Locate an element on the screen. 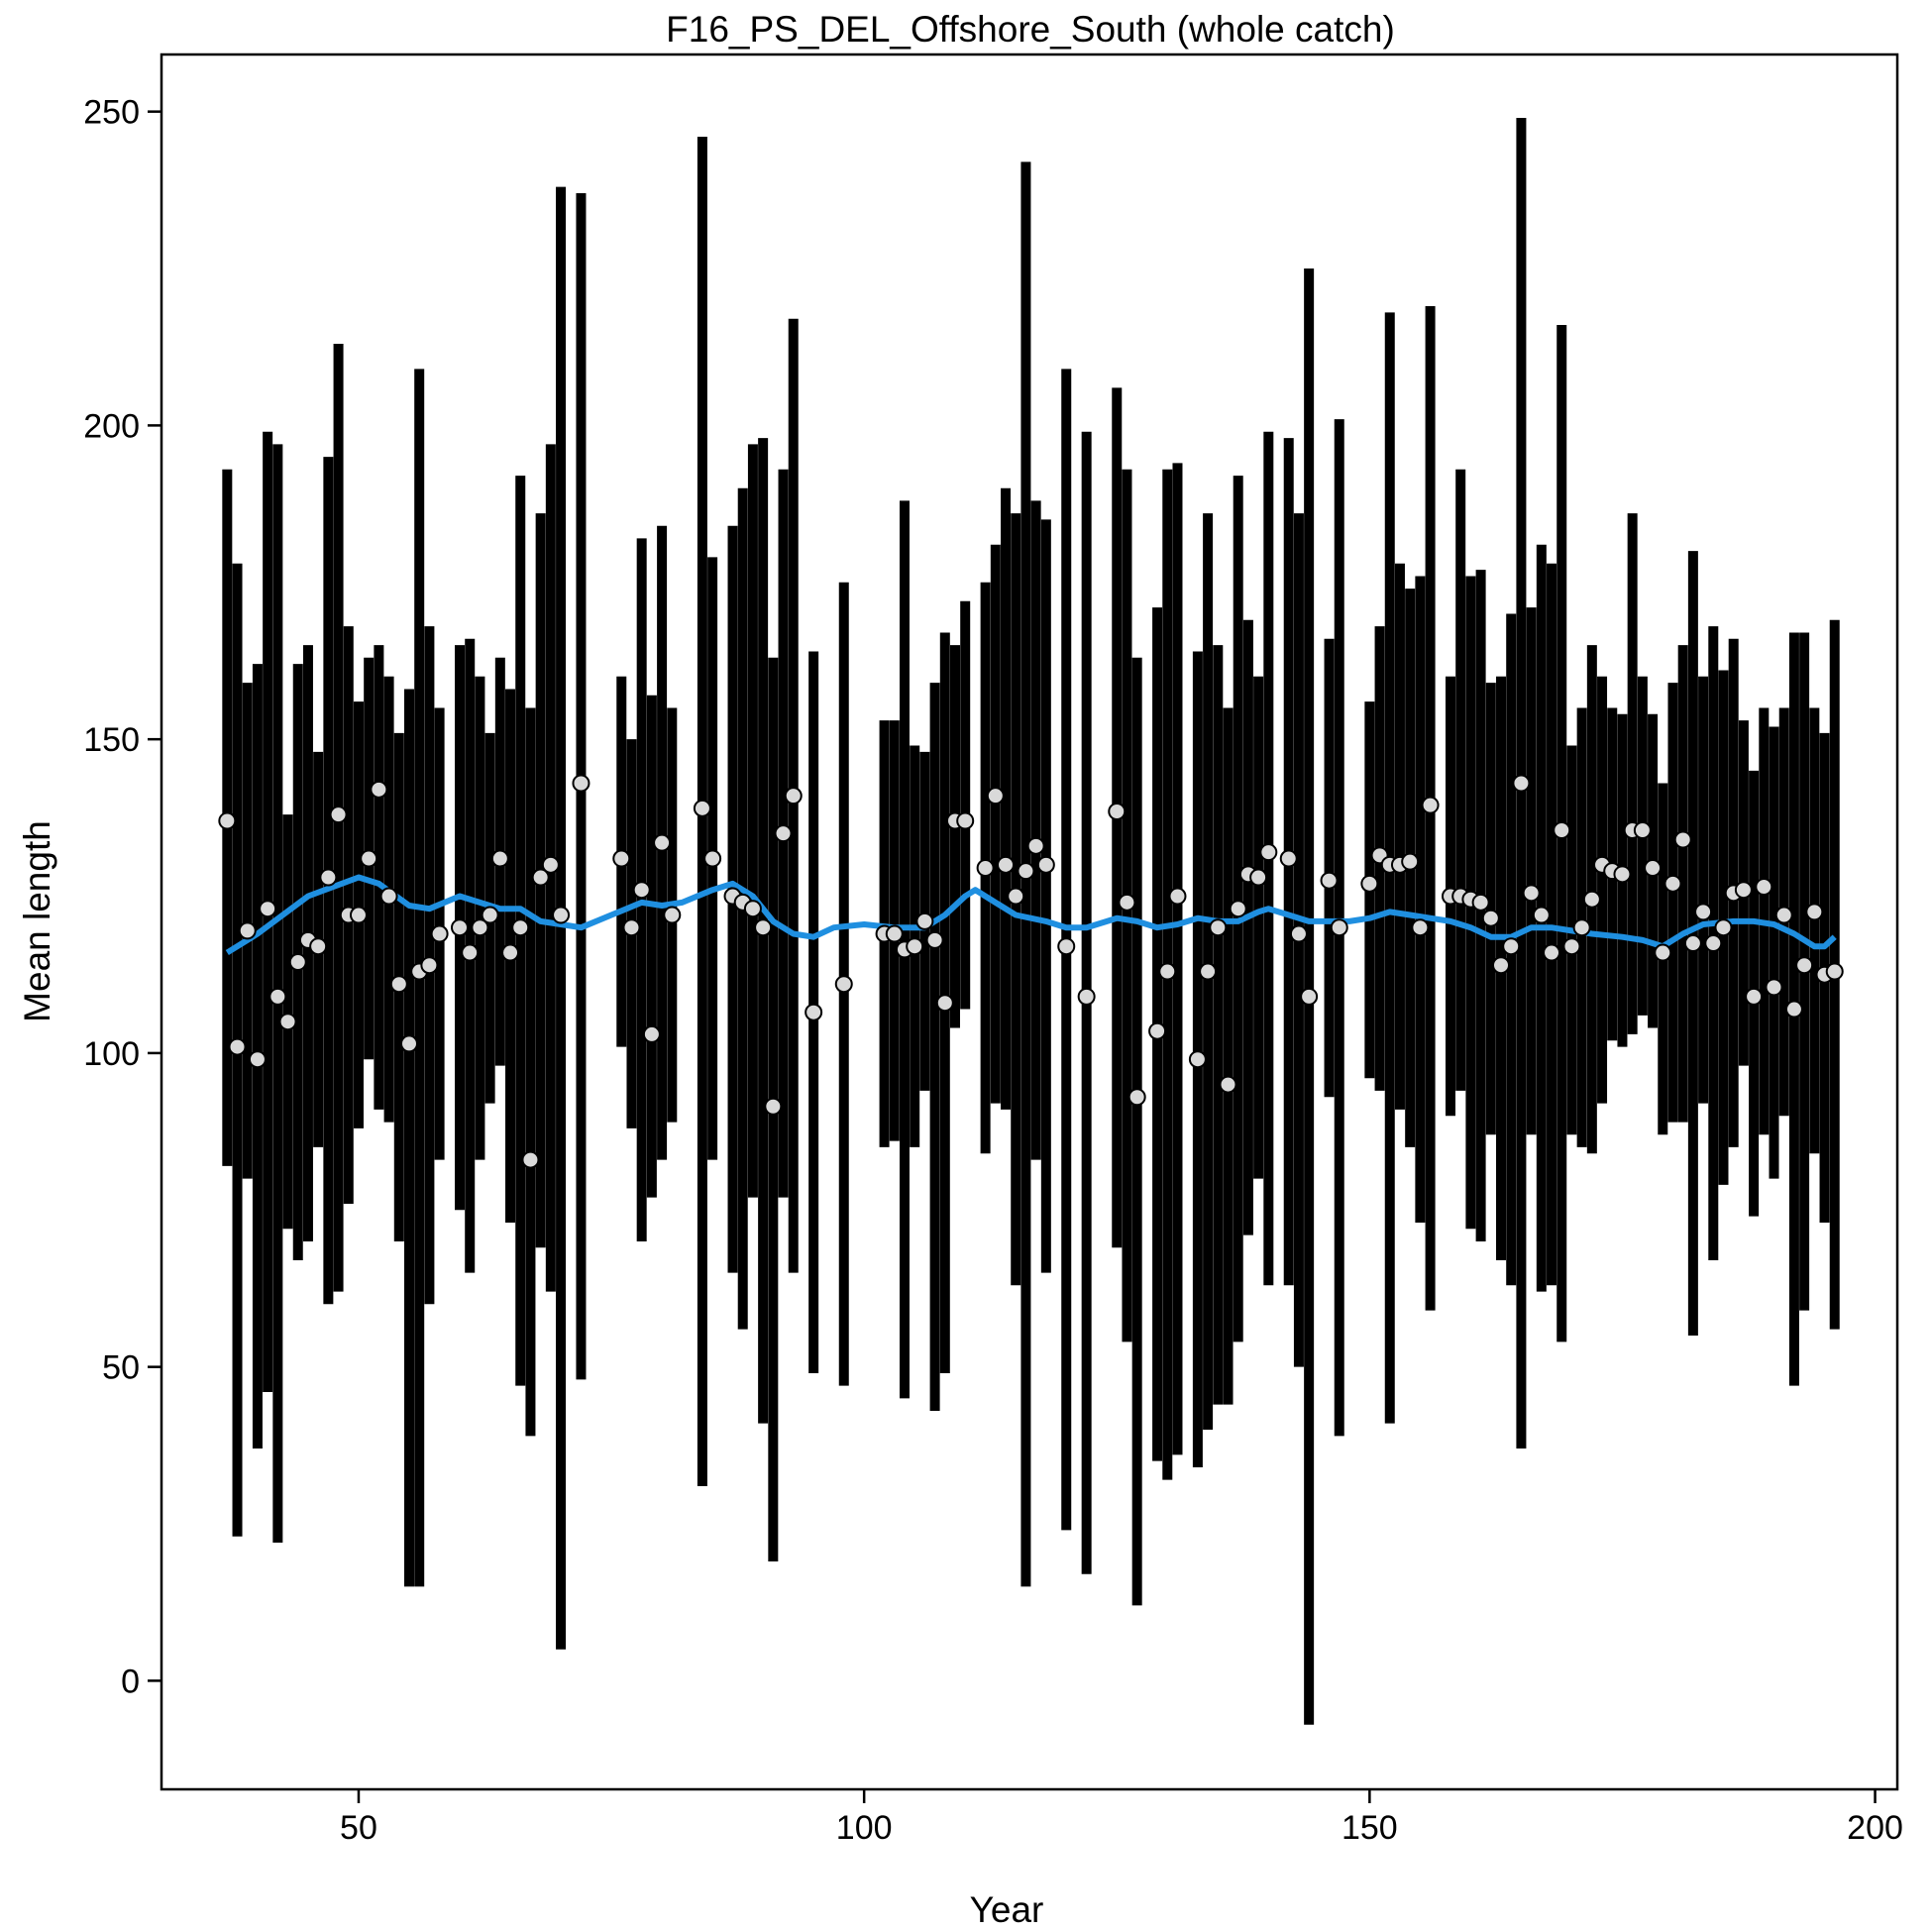 The width and height of the screenshot is (1932, 1932). y-tick-label: 150 is located at coordinates (112, 740).